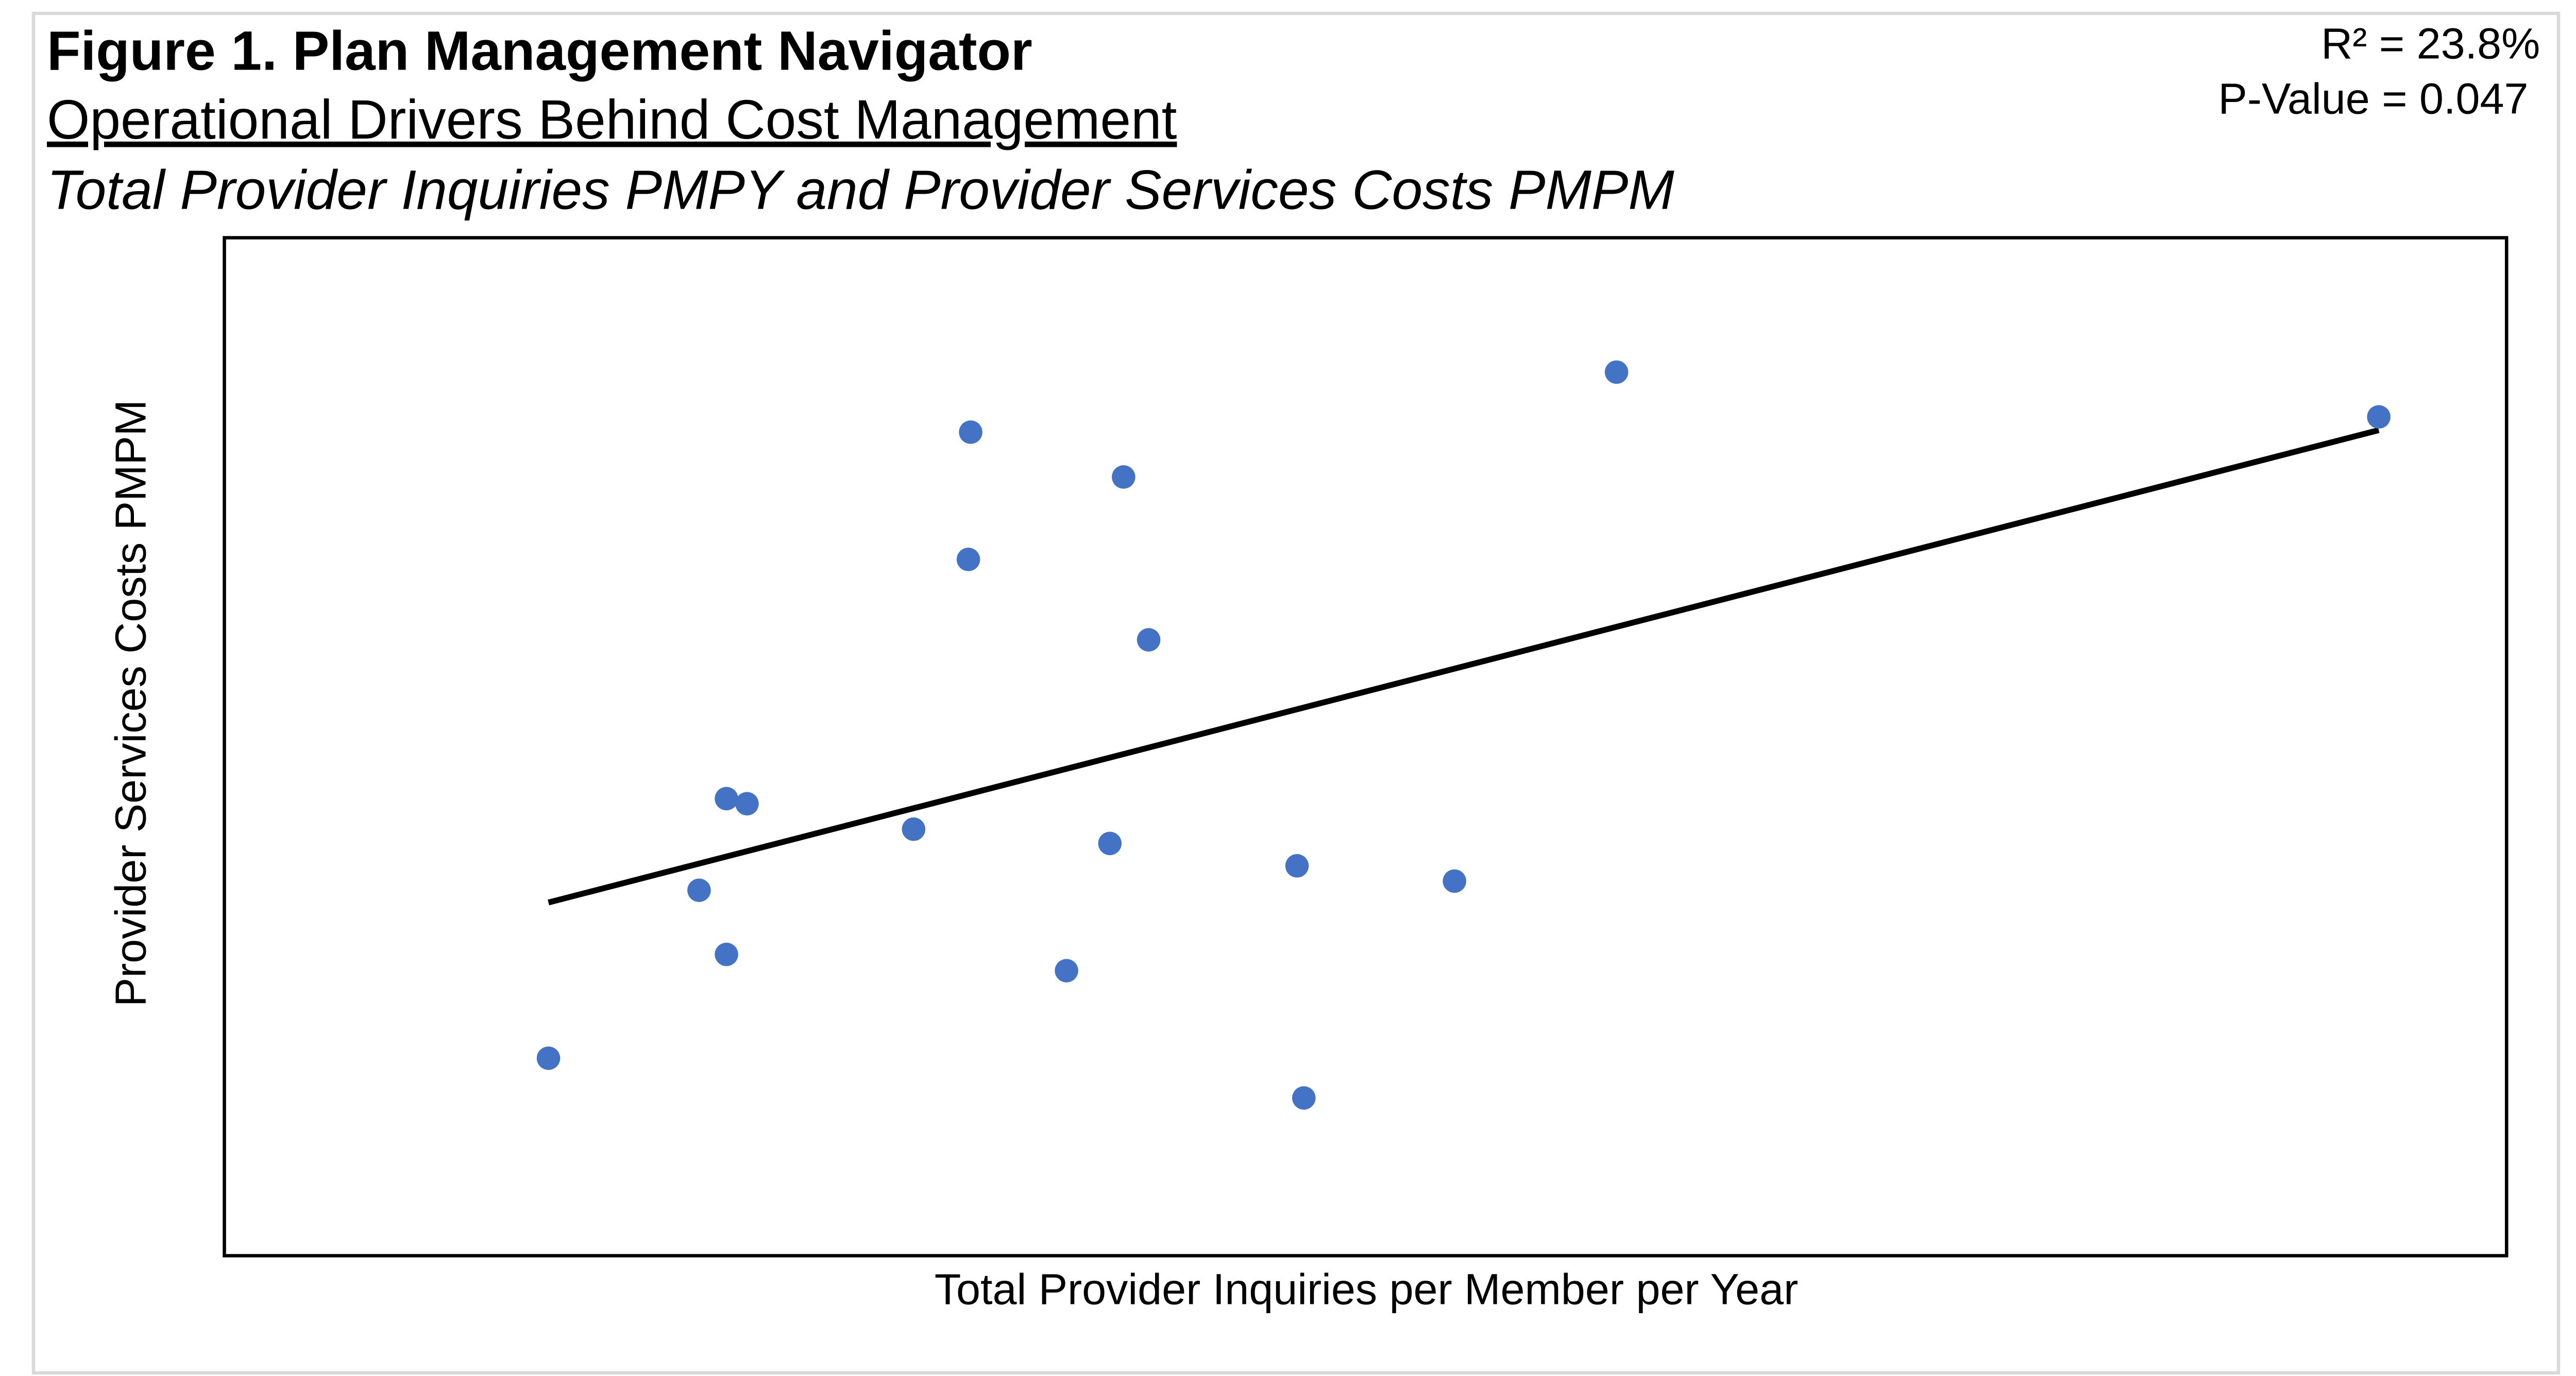 The height and width of the screenshot is (1376, 2576). Describe the element at coordinates (2430, 43) in the screenshot. I see `r-squared: R² = 23.8%` at that location.